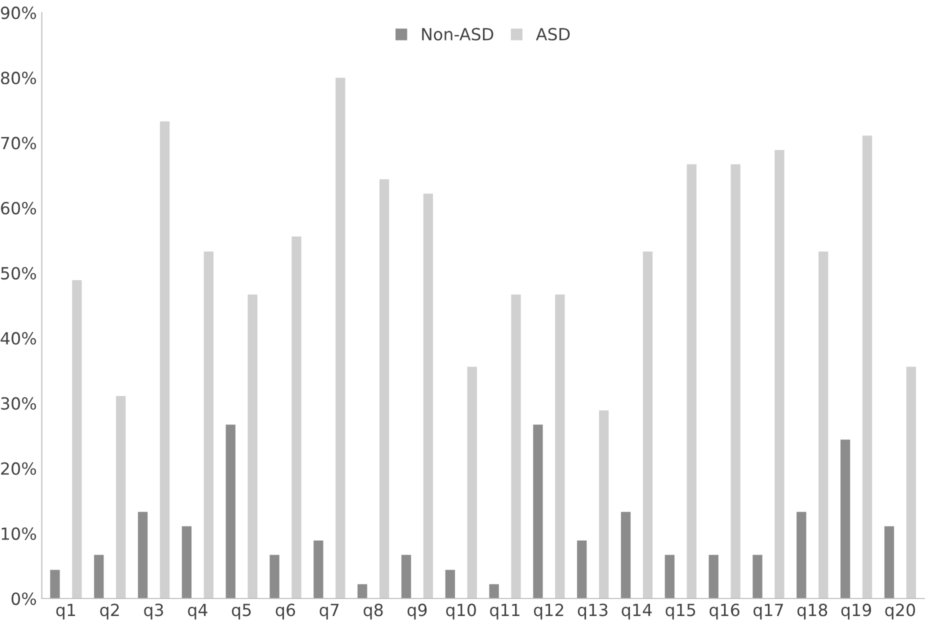  What do you see at coordinates (725, 612) in the screenshot?
I see `x-tick-label: q16` at bounding box center [725, 612].